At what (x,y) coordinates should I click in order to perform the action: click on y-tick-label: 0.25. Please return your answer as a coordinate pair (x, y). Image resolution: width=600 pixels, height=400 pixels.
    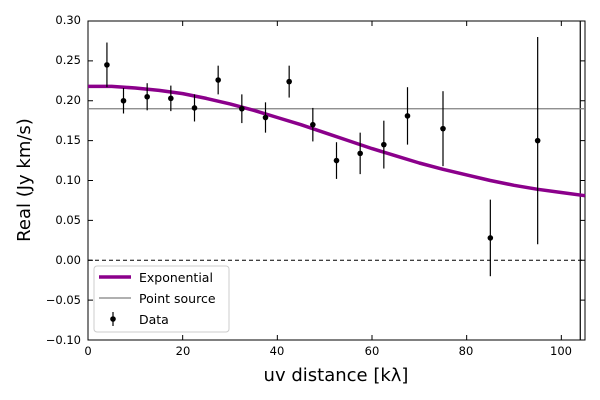
    Looking at the image, I should click on (68, 60).